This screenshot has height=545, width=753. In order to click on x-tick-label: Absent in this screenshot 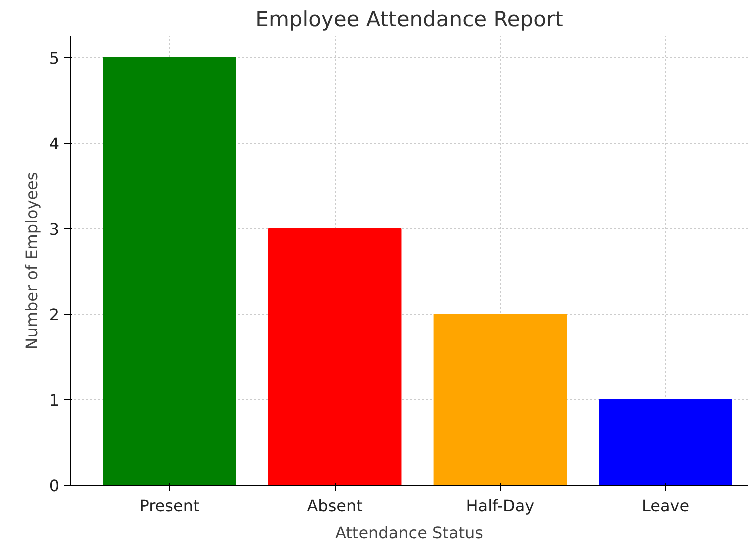, I will do `click(335, 506)`.